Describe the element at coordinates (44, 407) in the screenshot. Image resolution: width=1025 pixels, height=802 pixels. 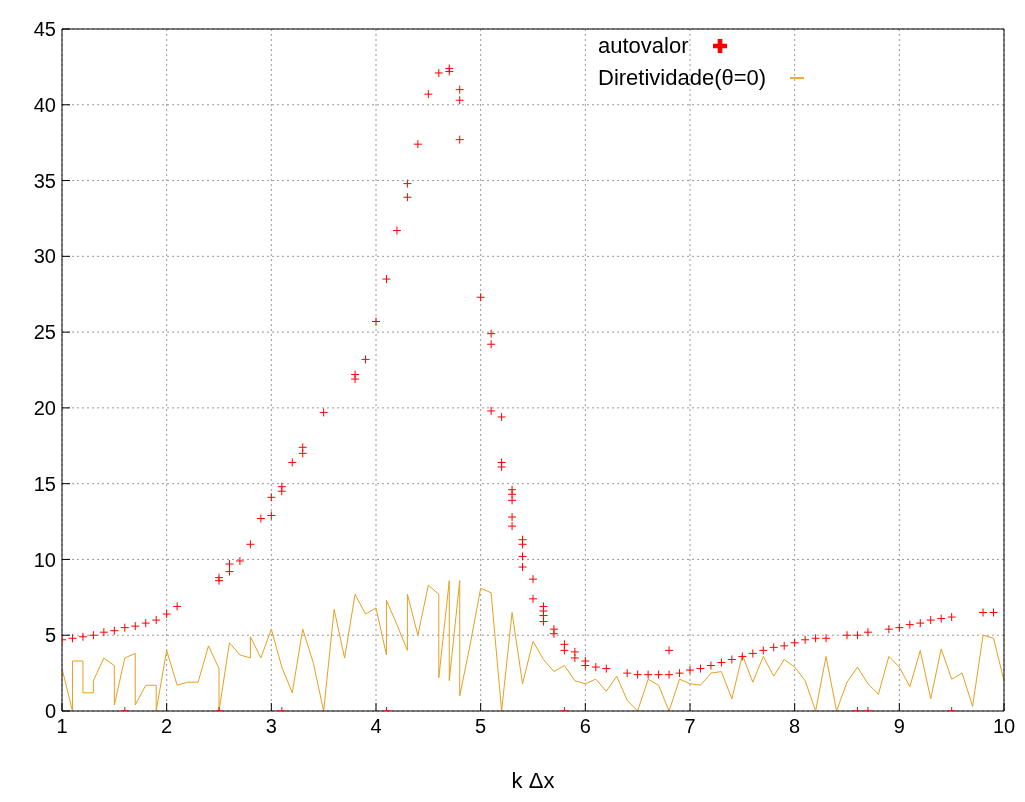
I see `y-tick-label: 20` at that location.